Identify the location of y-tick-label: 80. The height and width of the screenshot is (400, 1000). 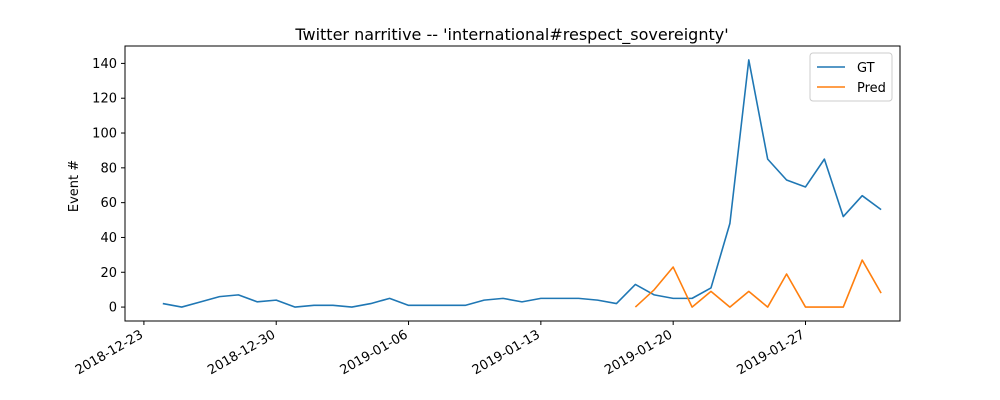
(108, 168).